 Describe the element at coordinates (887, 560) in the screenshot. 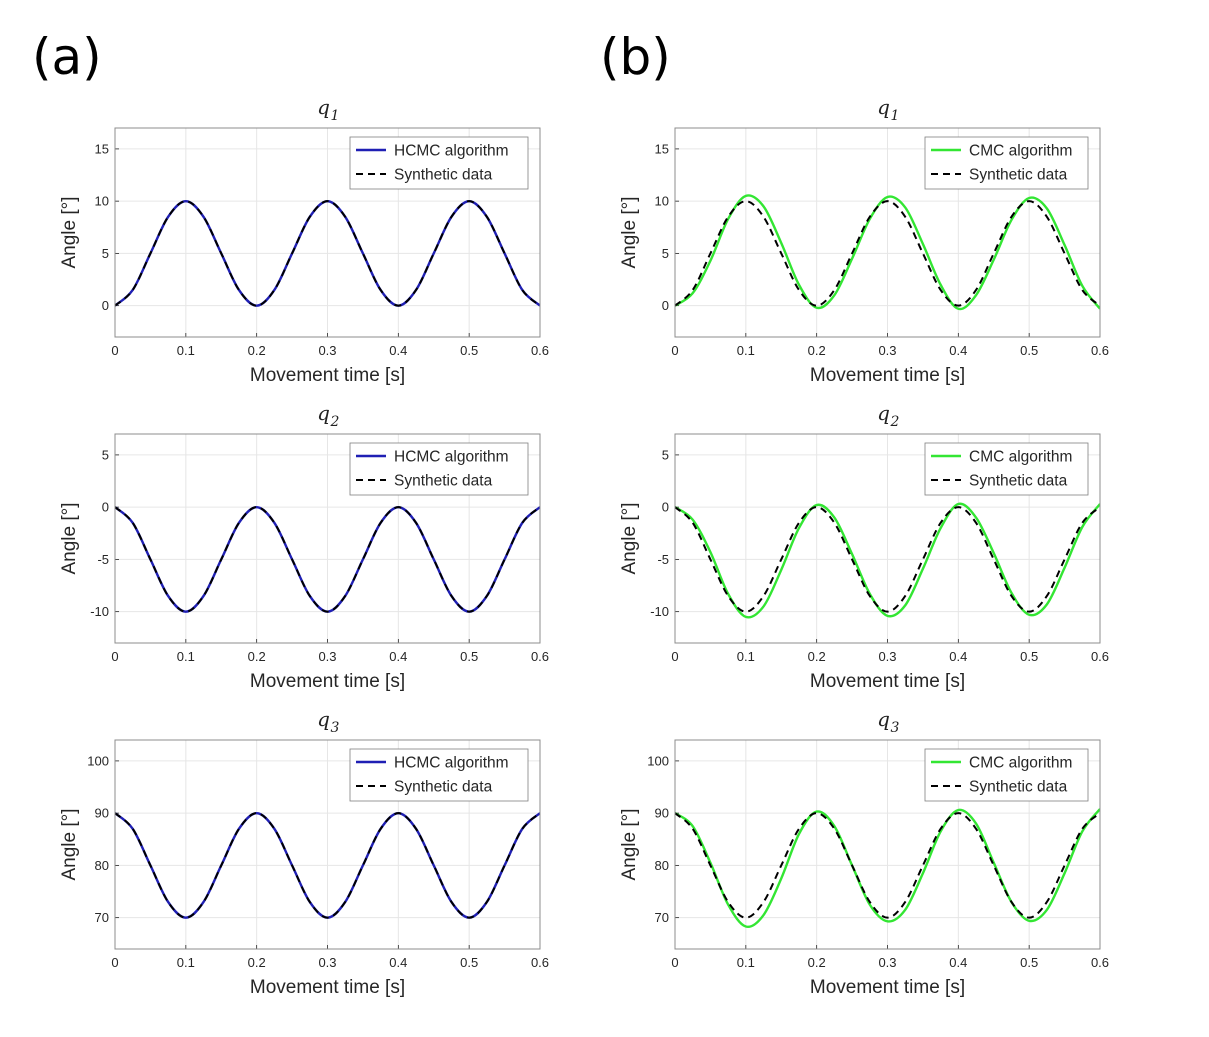

I see `chart-b-q2-series-cmc-algorithm` at that location.